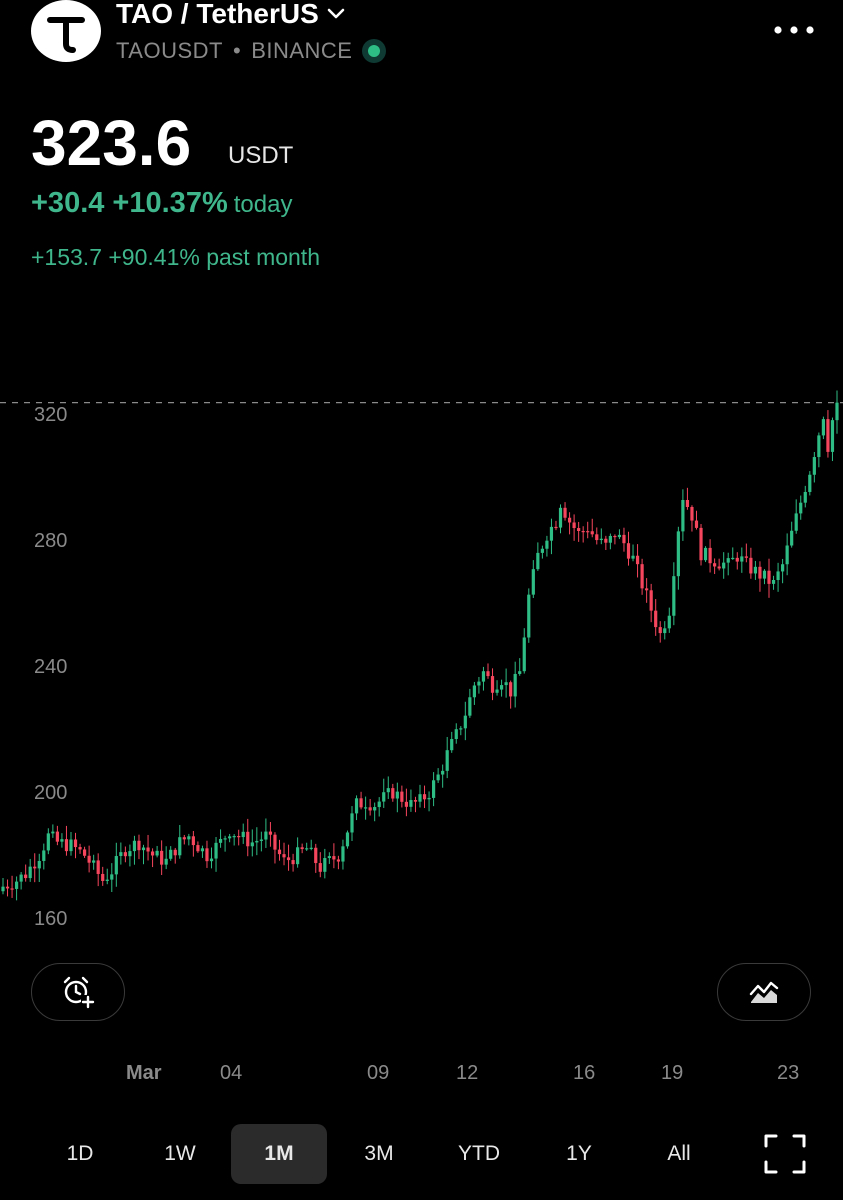 Image resolution: width=843 pixels, height=1200 pixels. What do you see at coordinates (111, 143) in the screenshot?
I see `last-price: 323.6` at bounding box center [111, 143].